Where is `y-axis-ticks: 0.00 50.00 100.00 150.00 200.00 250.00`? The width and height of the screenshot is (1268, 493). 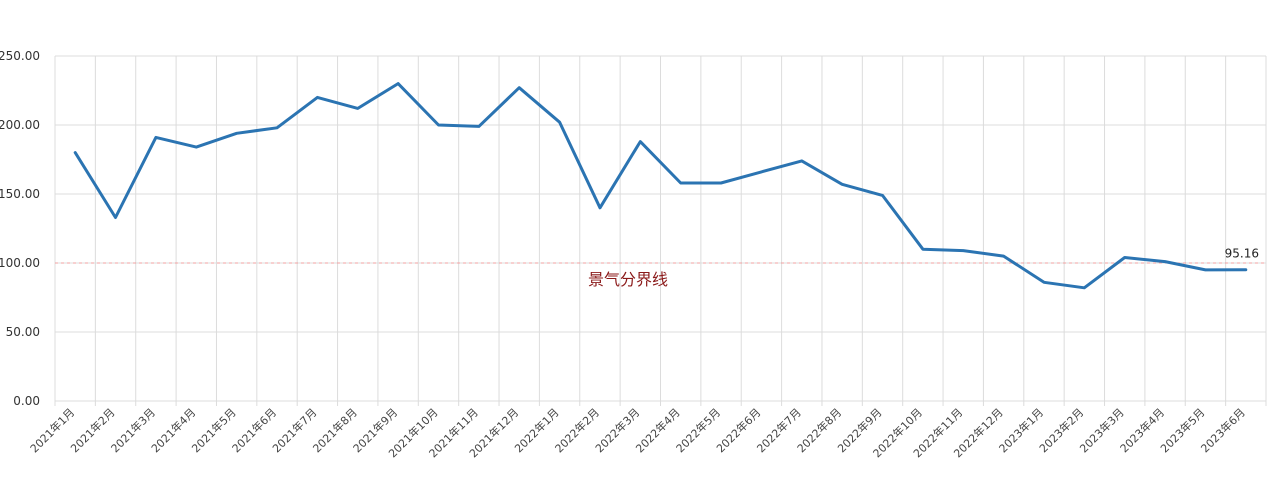 y-axis-ticks: 0.00 50.00 100.00 150.00 200.00 250.00 is located at coordinates (20, 228).